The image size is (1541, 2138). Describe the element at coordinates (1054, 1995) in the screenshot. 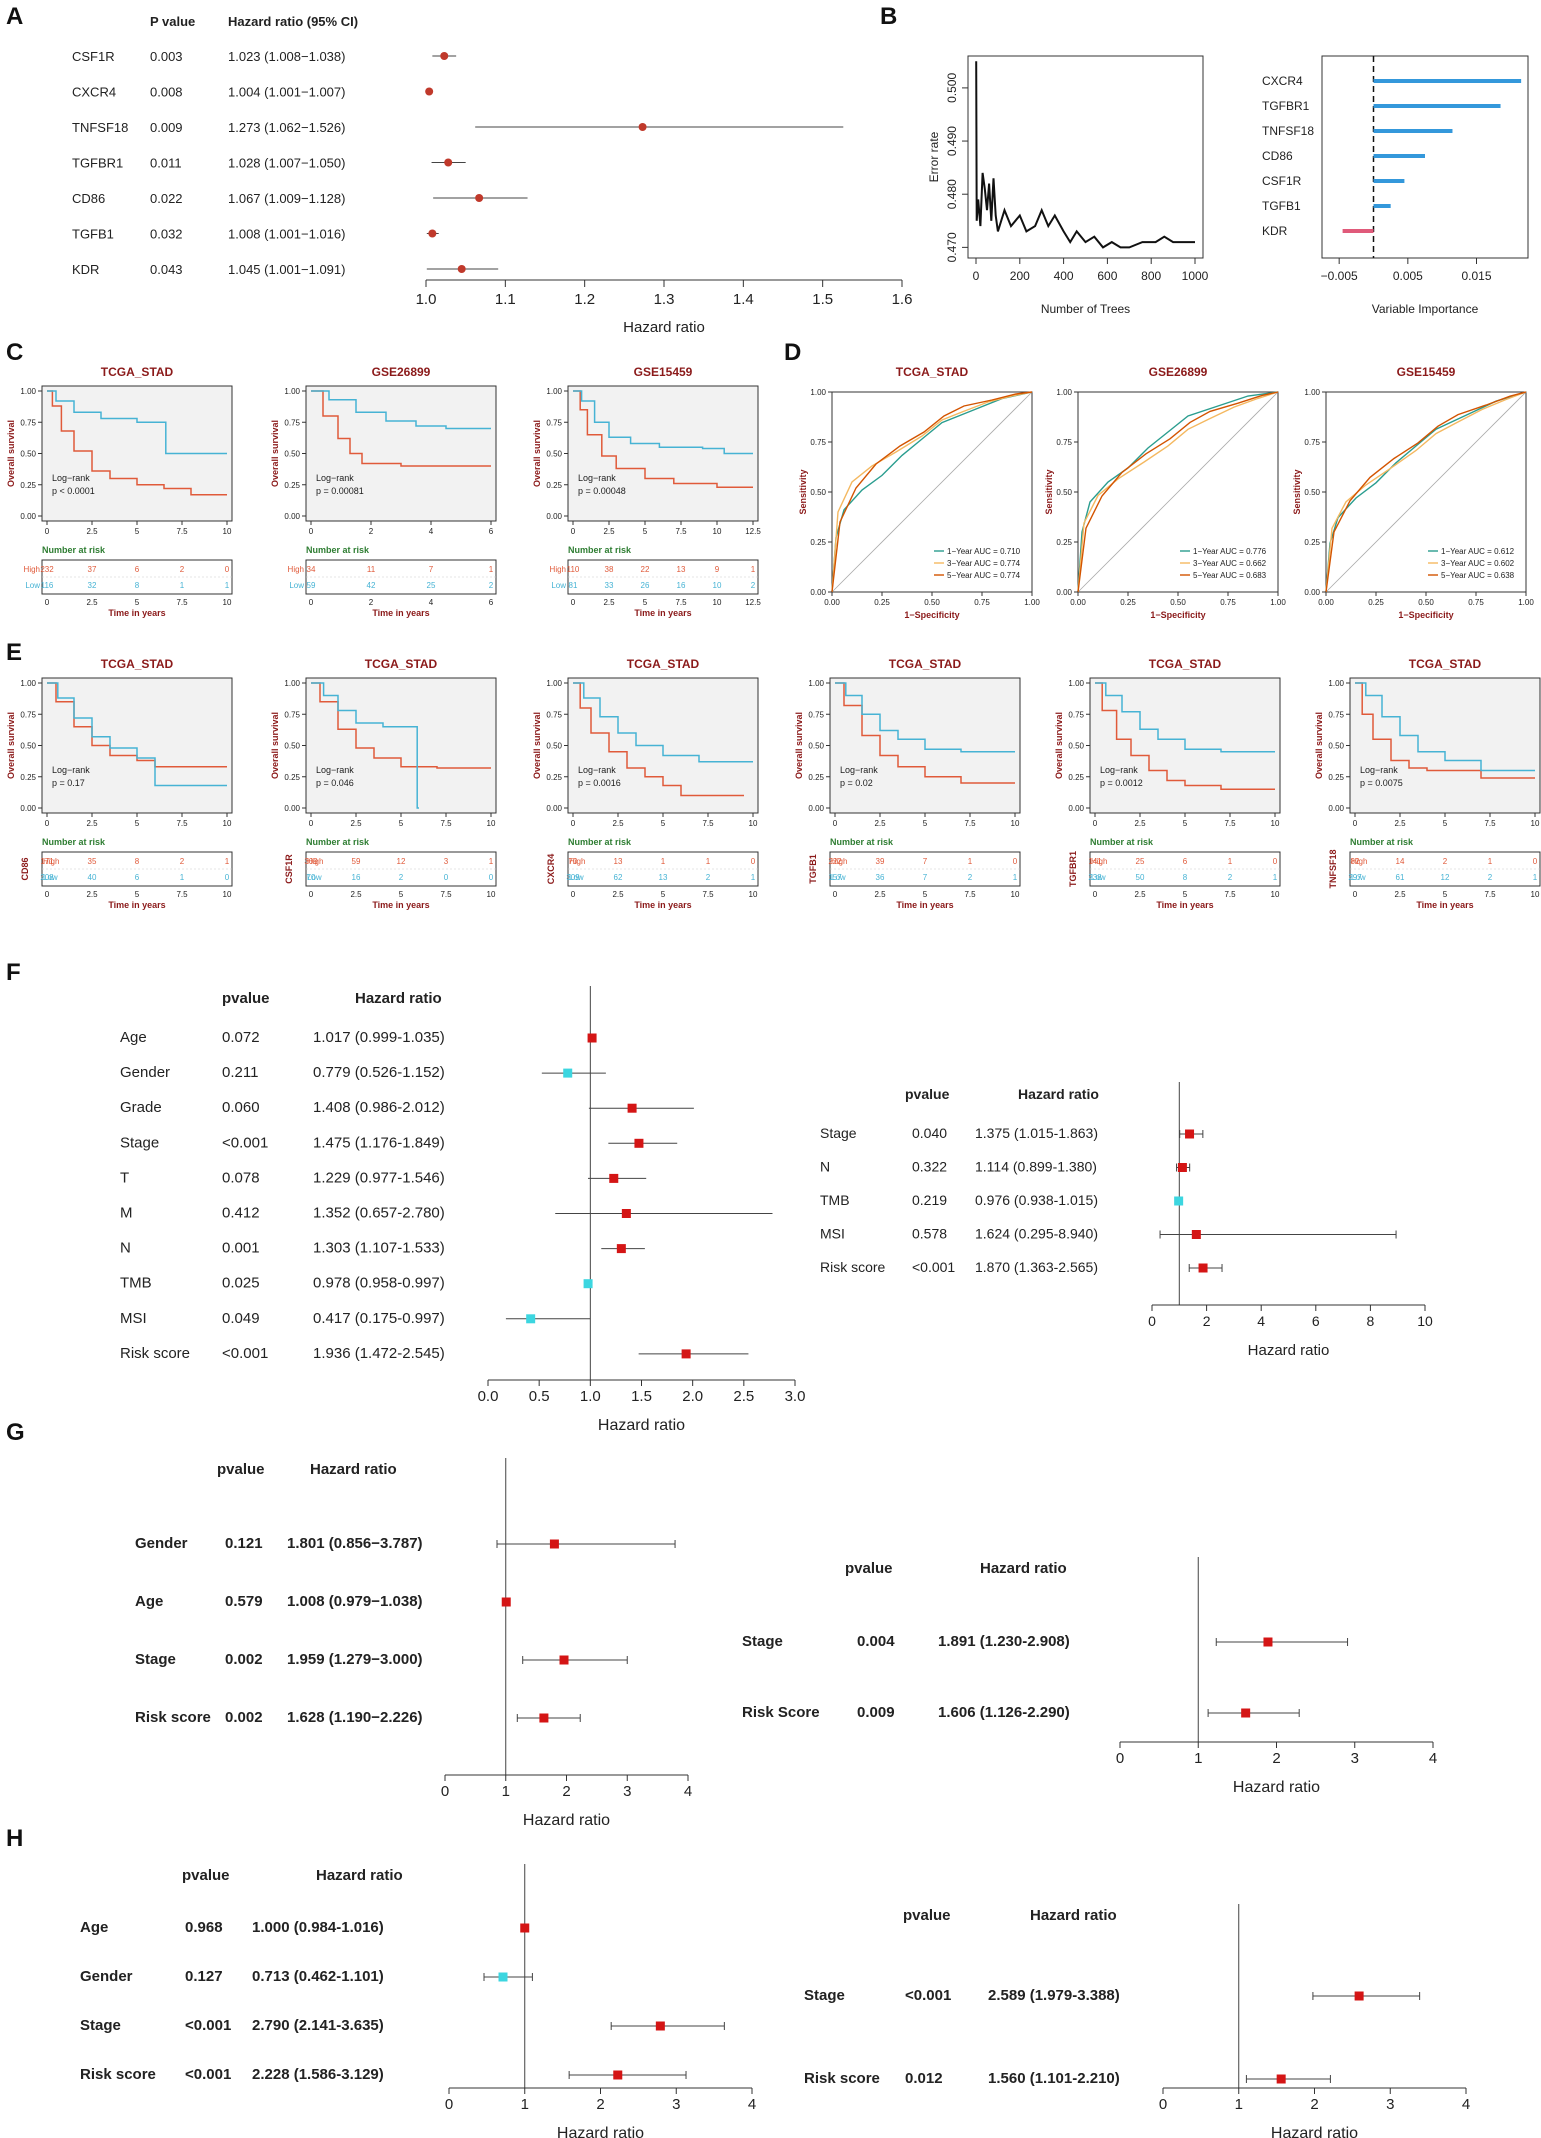

I see `forest-row-hr-text: 2.589 (1.979-3.388)` at that location.